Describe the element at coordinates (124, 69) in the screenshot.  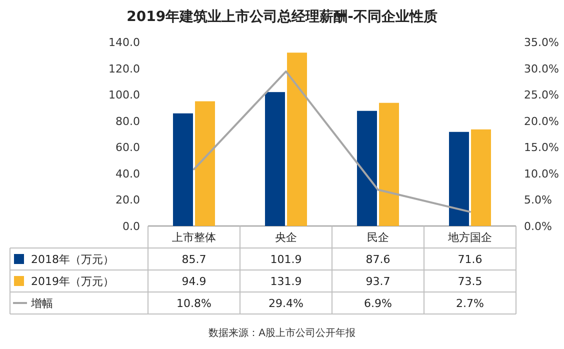
I see `y-tick-label: 120.0` at that location.